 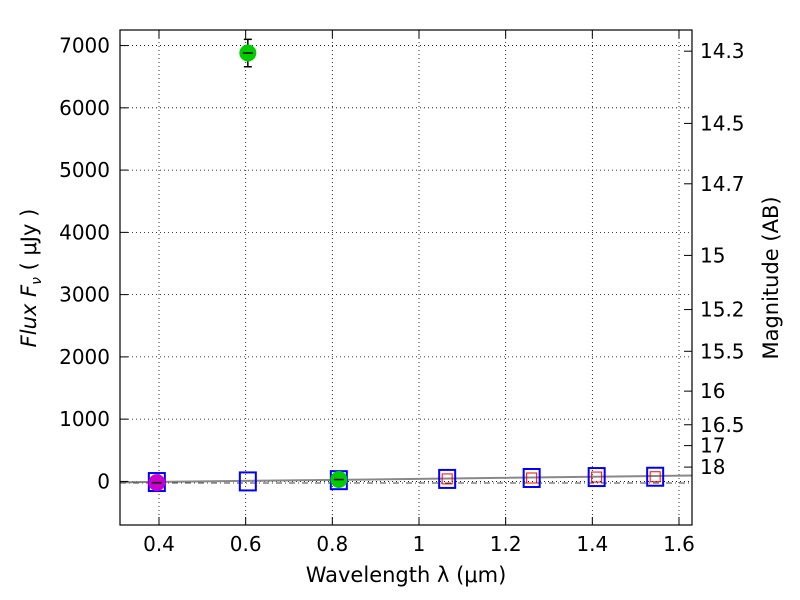 What do you see at coordinates (246, 544) in the screenshot?
I see `x-tick-label: 0.6` at bounding box center [246, 544].